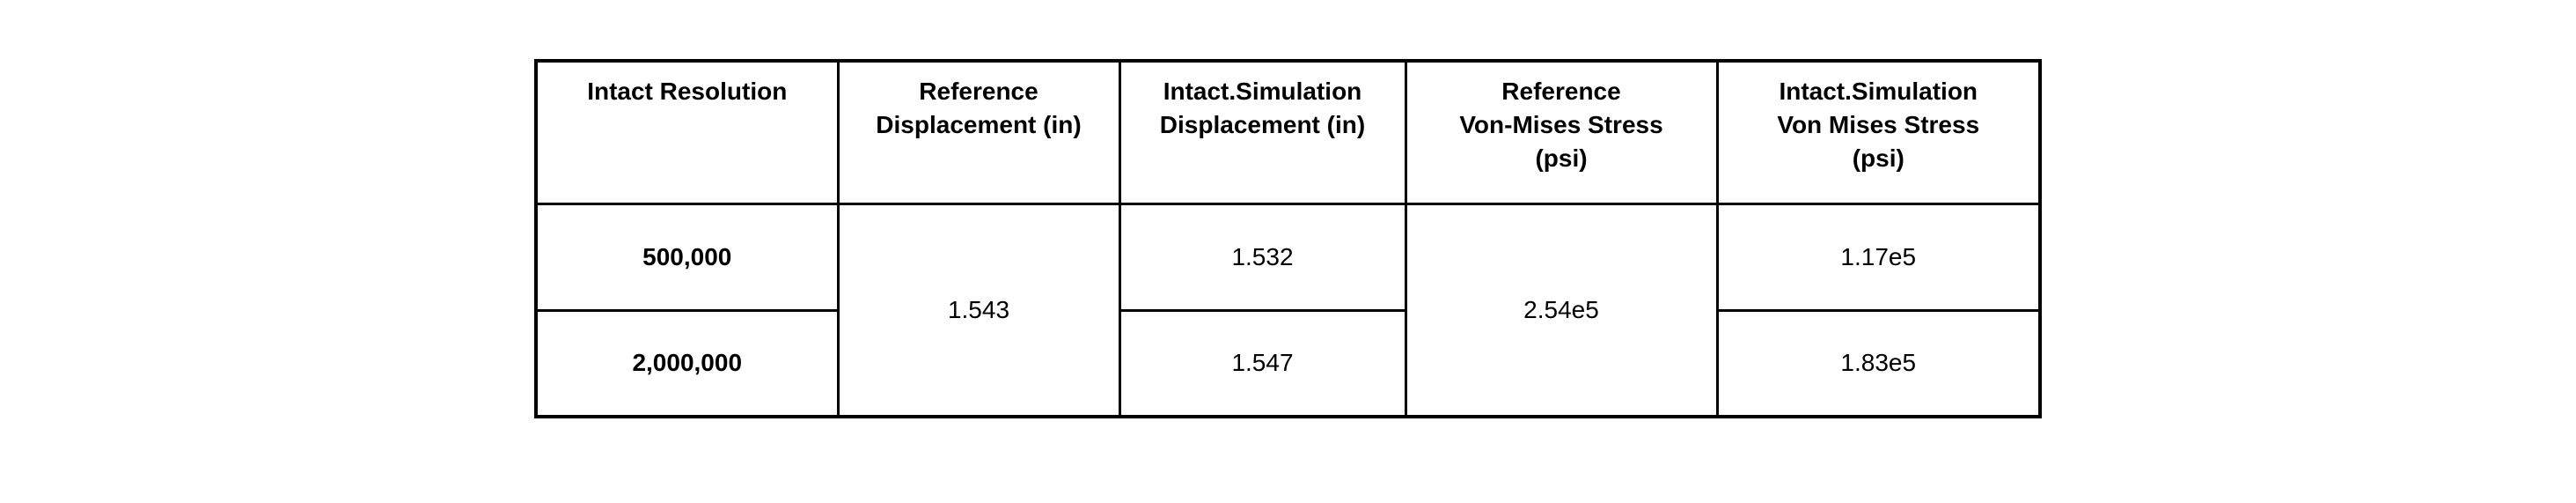 Image resolution: width=2576 pixels, height=503 pixels. What do you see at coordinates (1262, 257) in the screenshot?
I see `cell-sim-displacement-500000: 1.532` at bounding box center [1262, 257].